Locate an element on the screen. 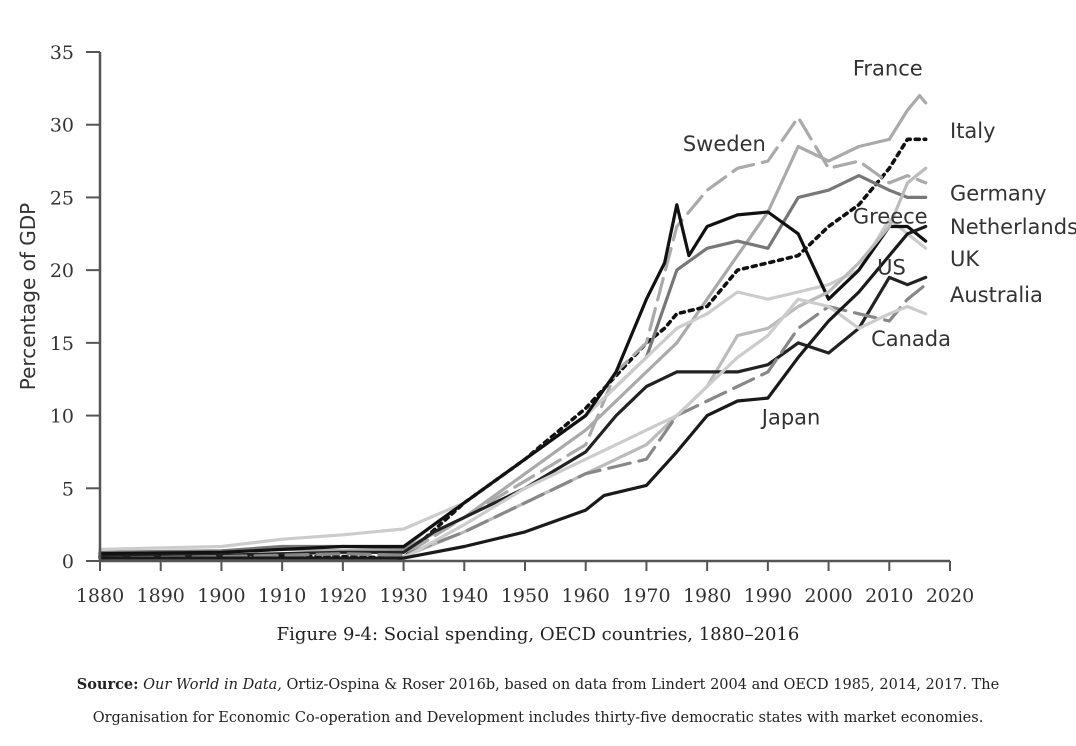 This screenshot has height=746, width=1076. series-label-greece: Greece is located at coordinates (890, 217).